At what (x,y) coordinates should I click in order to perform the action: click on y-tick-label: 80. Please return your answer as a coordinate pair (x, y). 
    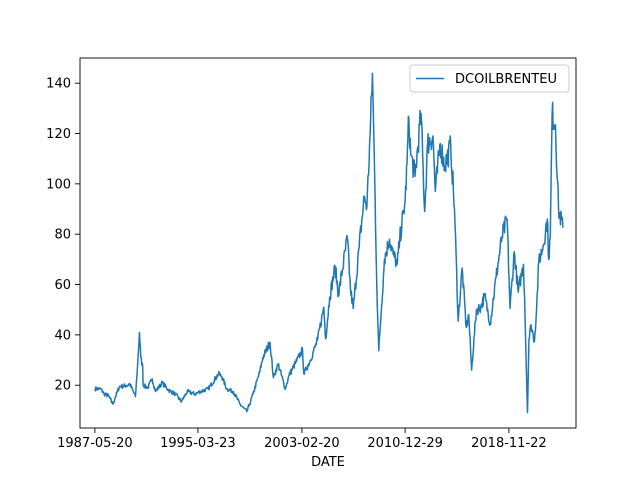
    Looking at the image, I should click on (62, 235).